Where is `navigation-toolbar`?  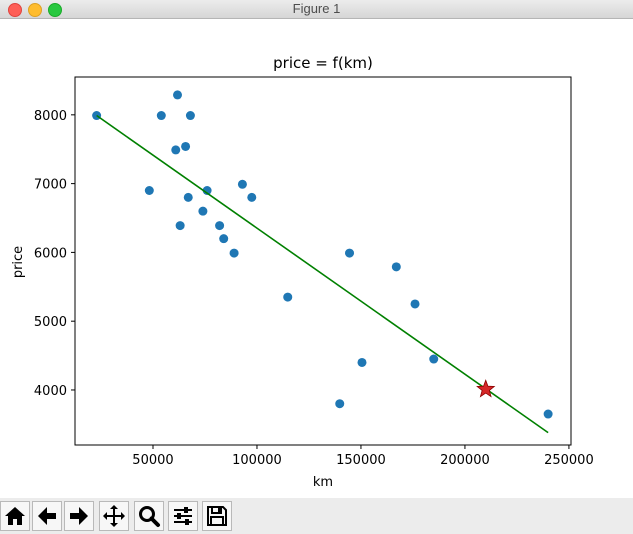 navigation-toolbar is located at coordinates (316, 516).